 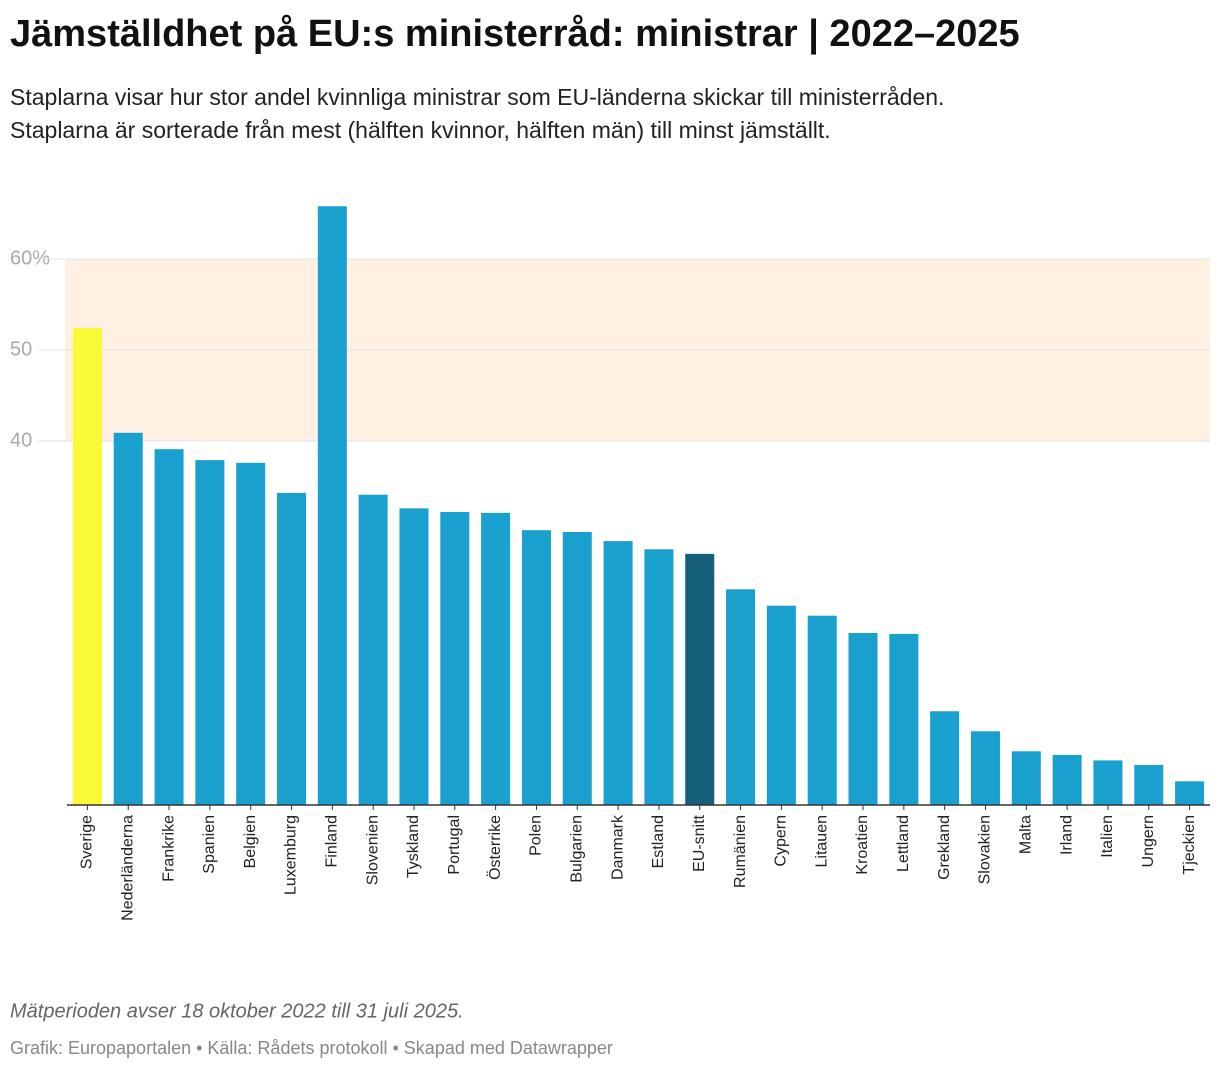 What do you see at coordinates (1189, 845) in the screenshot?
I see `x-tick-label: Tjeckien` at bounding box center [1189, 845].